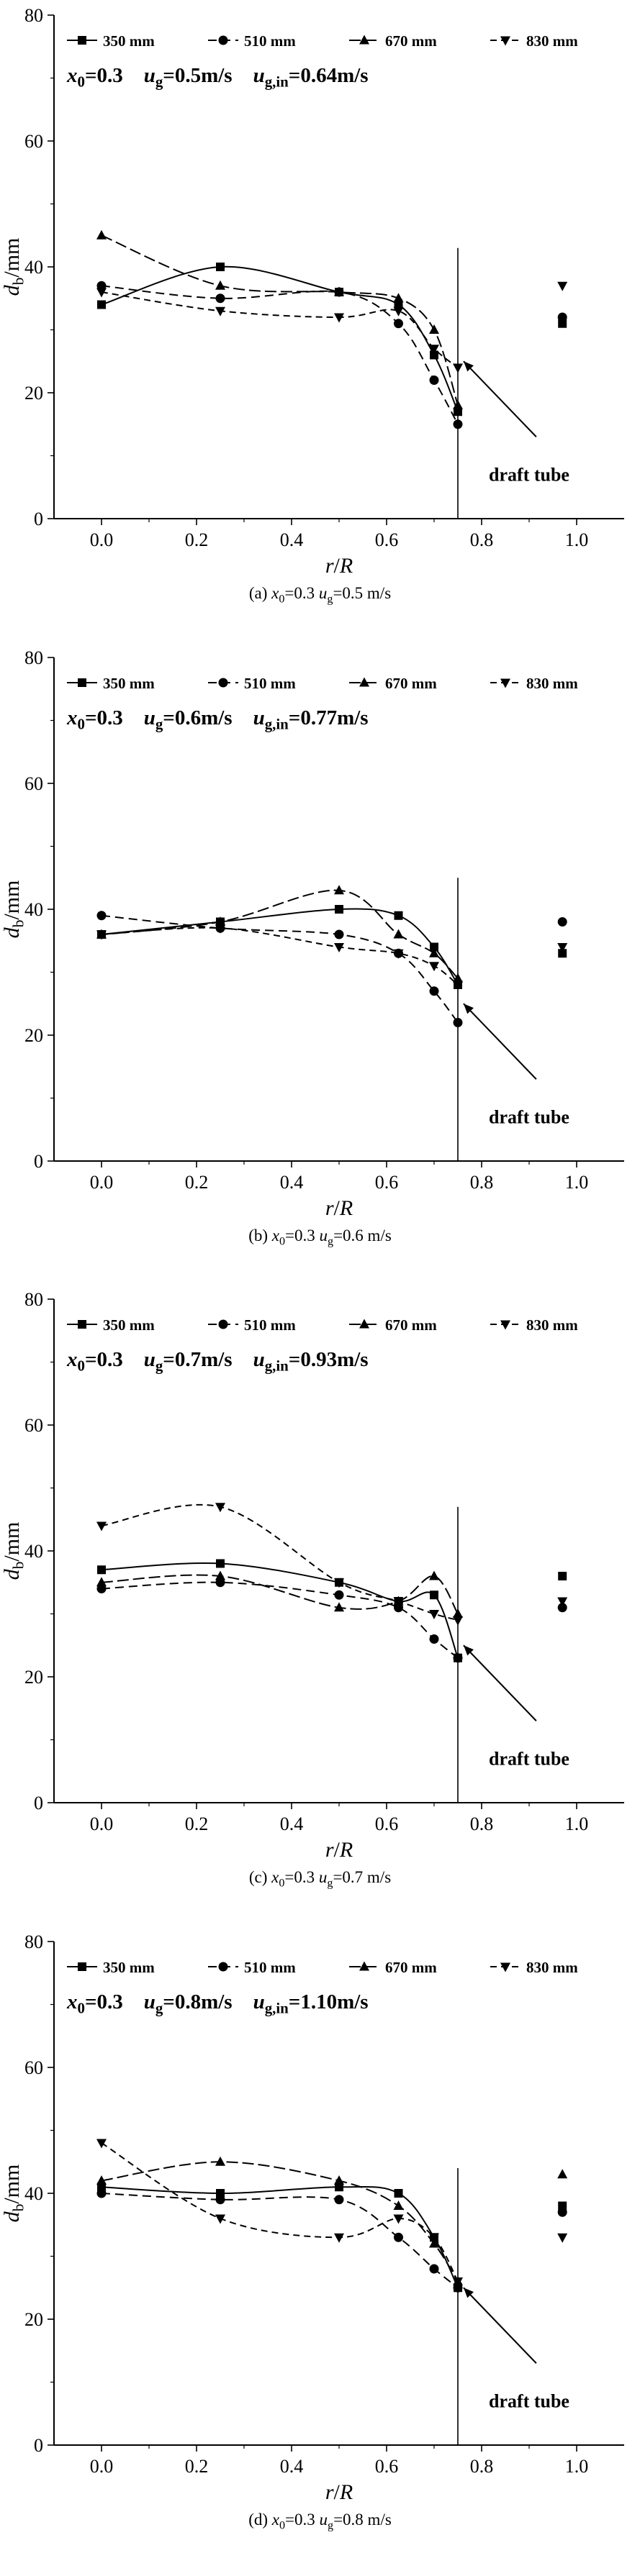  What do you see at coordinates (320, 595) in the screenshot?
I see `caption-a: (a) x0=0.3 ug=0.5 m/s` at bounding box center [320, 595].